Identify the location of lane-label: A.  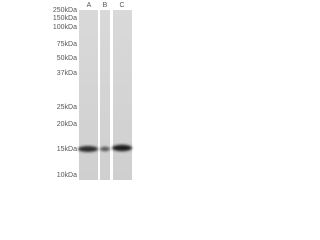
(89, 5).